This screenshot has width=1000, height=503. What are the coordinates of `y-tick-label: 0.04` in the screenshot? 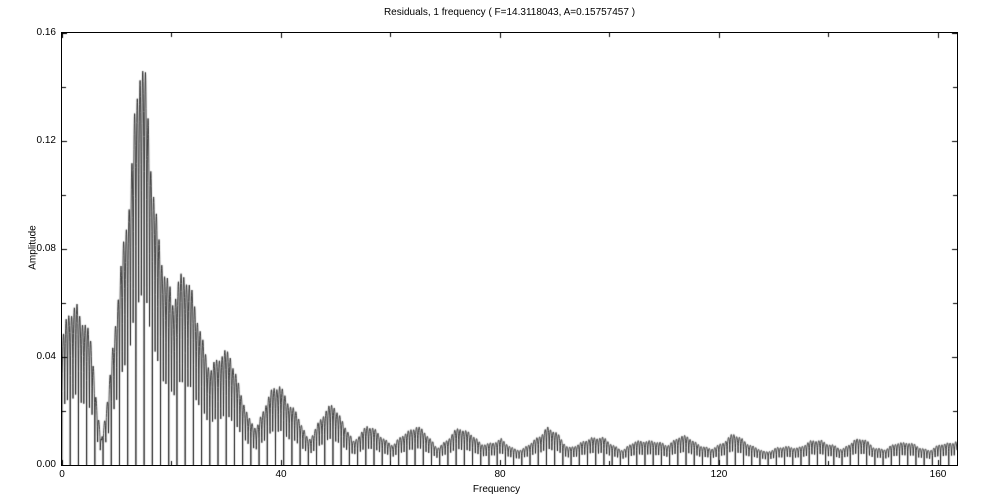 It's located at (46, 356).